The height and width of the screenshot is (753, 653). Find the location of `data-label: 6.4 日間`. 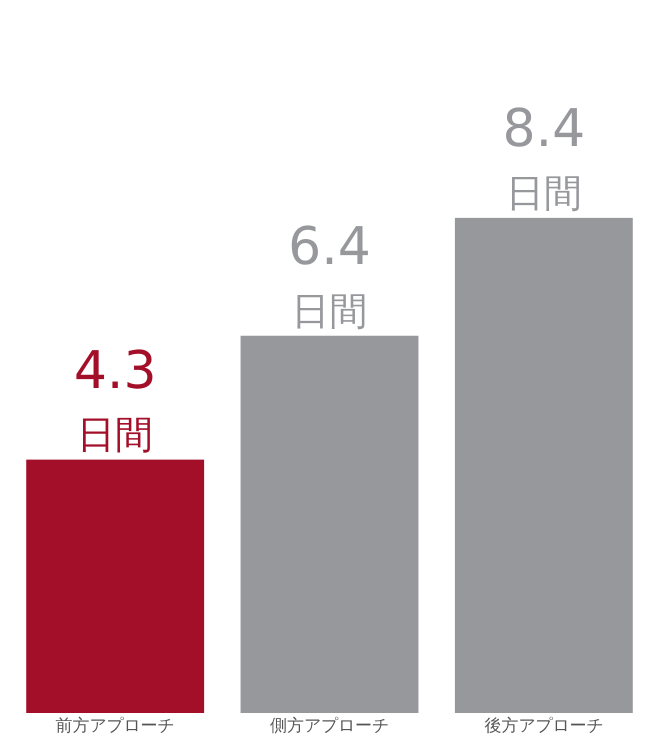

data-label: 6.4 日間 is located at coordinates (329, 275).